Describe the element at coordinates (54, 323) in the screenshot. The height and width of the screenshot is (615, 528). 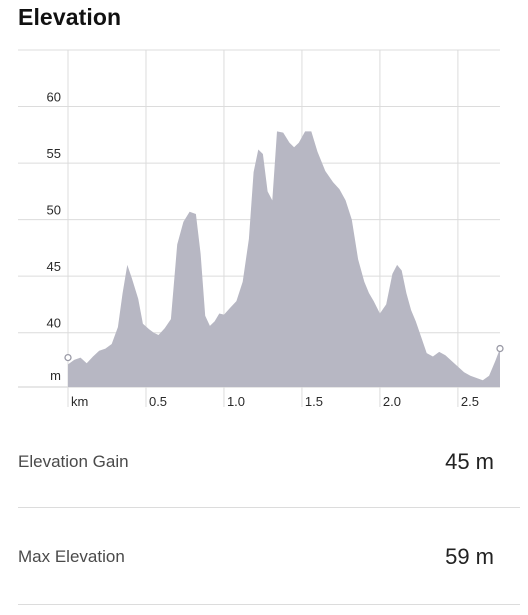
I see `y-tick-label: 40` at that location.